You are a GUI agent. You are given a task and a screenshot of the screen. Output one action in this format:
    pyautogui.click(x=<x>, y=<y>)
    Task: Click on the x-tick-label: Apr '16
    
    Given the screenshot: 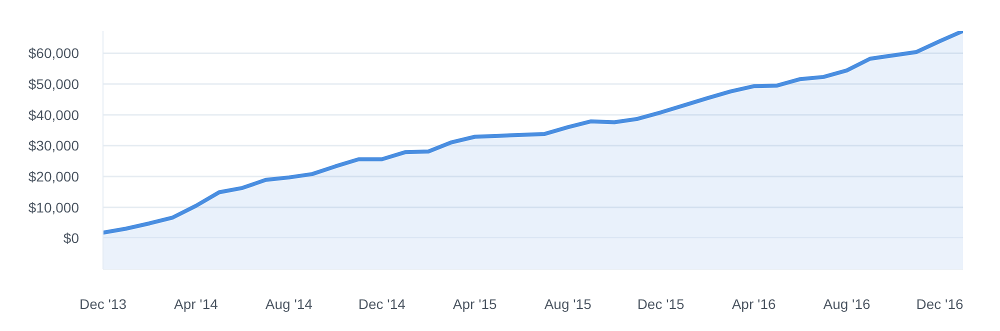 What is the action you would take?
    pyautogui.click(x=754, y=304)
    